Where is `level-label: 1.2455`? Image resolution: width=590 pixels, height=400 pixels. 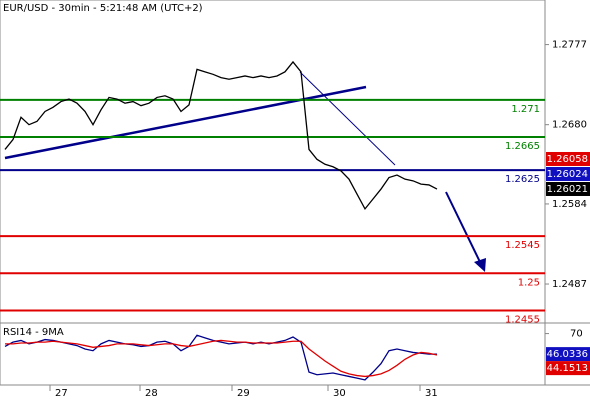
level-label: 1.2455 is located at coordinates (522, 319).